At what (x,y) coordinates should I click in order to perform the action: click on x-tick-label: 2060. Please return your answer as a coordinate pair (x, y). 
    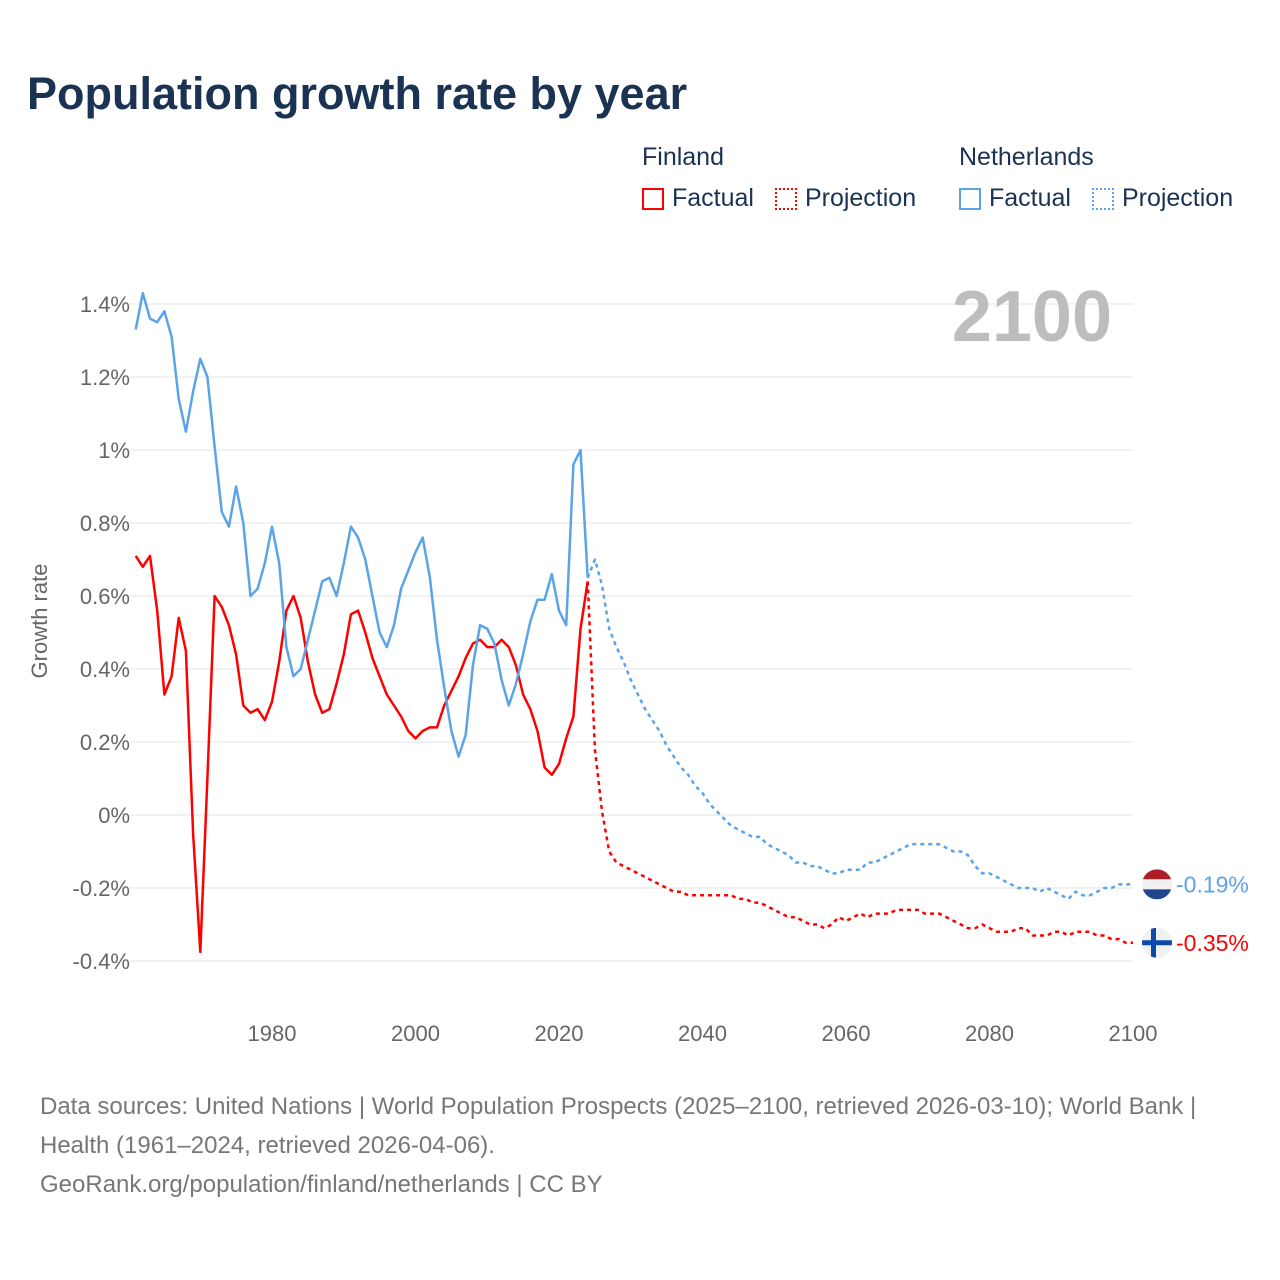
    Looking at the image, I should click on (846, 1033).